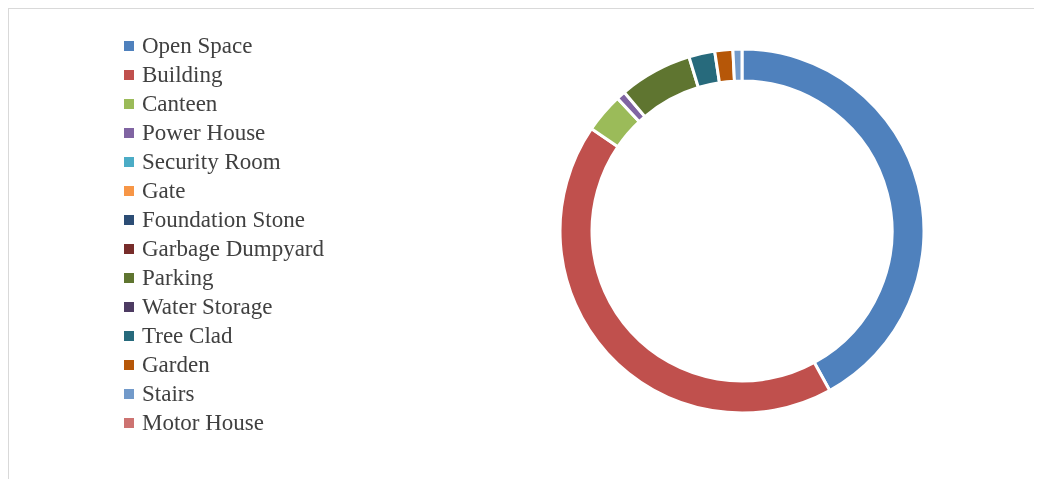  Describe the element at coordinates (211, 161) in the screenshot. I see `legend-label: Security Room` at that location.